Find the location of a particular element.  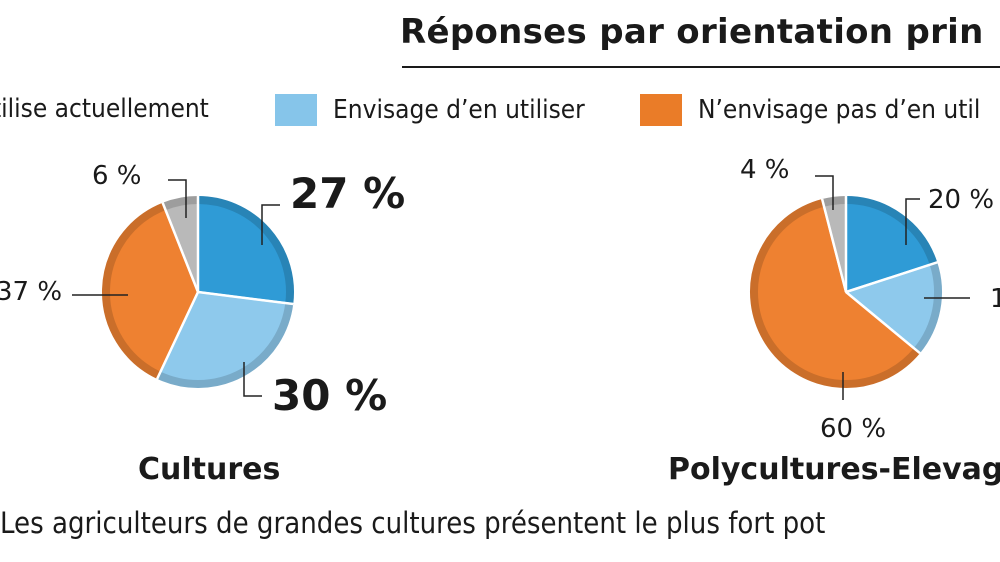

legend-swatch-considers is located at coordinates (296, 110).